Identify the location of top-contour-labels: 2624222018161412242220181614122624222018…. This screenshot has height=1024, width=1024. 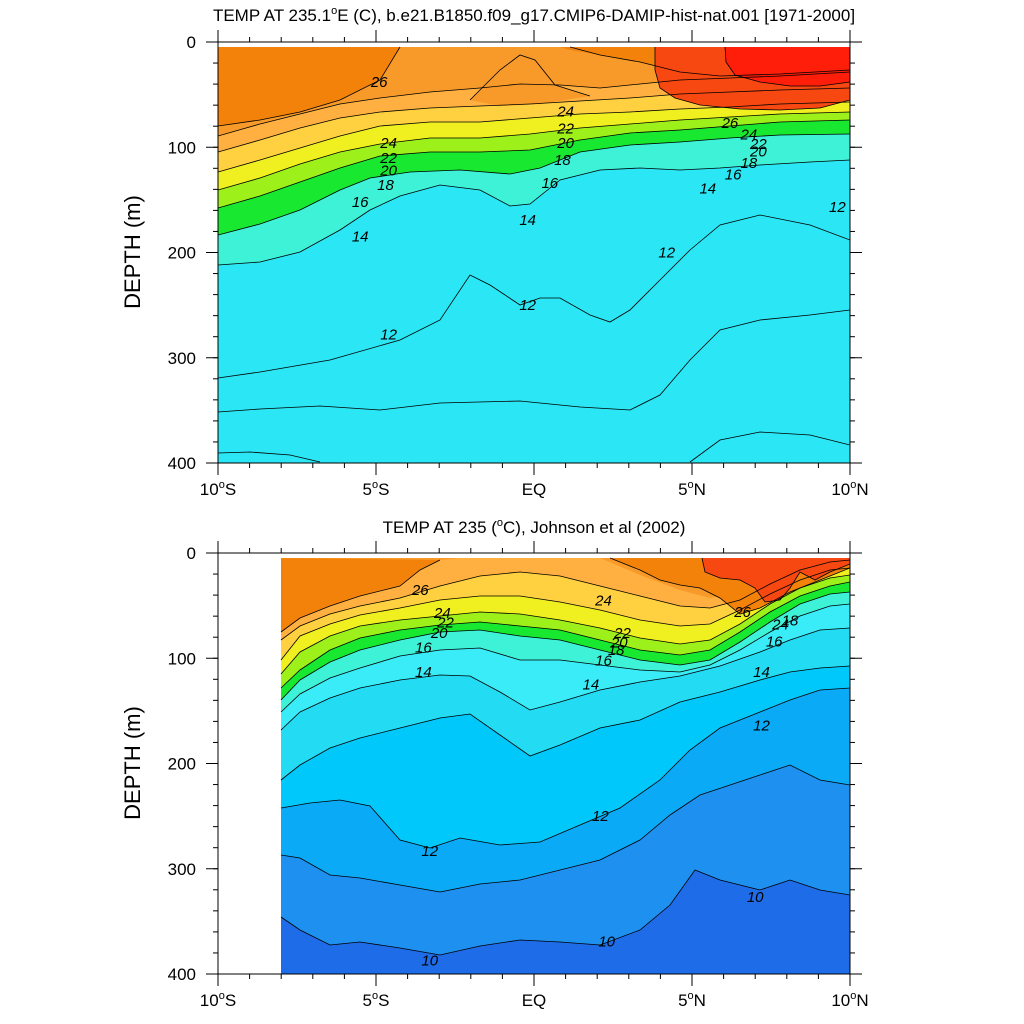
(599, 209).